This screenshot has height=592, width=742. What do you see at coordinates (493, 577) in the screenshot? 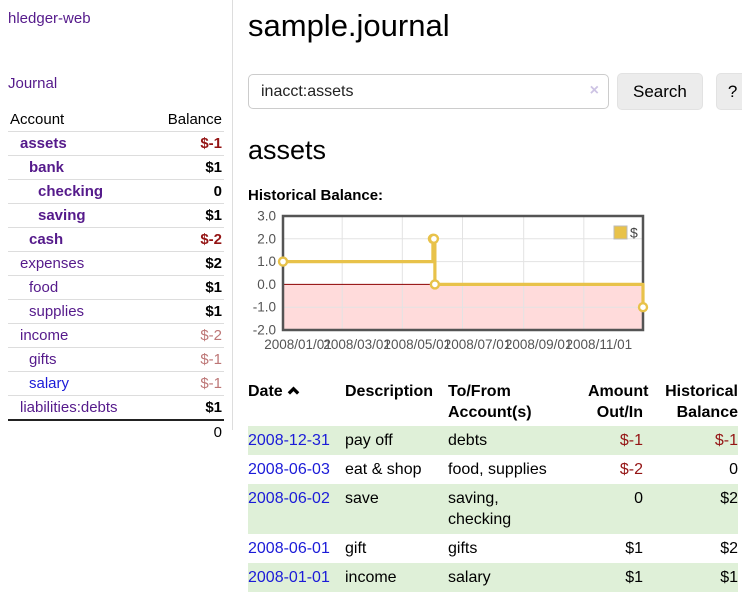
I see `register-row: 2008-01-01 income salary $1 $1` at bounding box center [493, 577].